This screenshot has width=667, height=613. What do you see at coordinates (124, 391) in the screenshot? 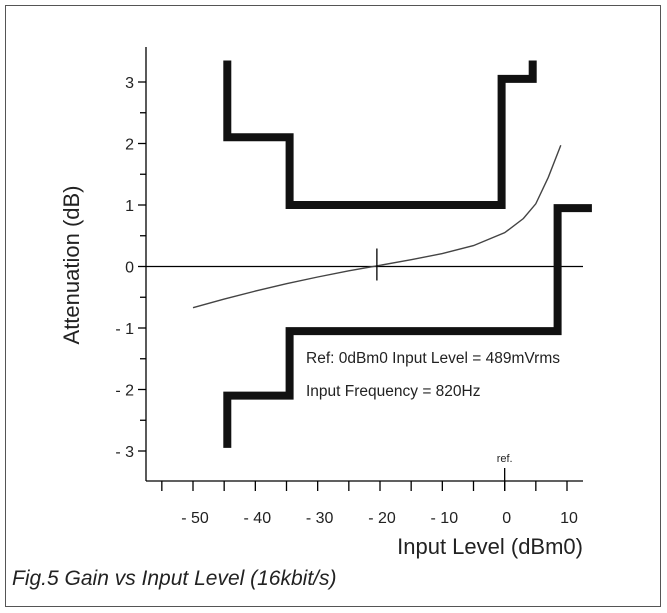
I see `y-tick-label: - 2` at bounding box center [124, 391].